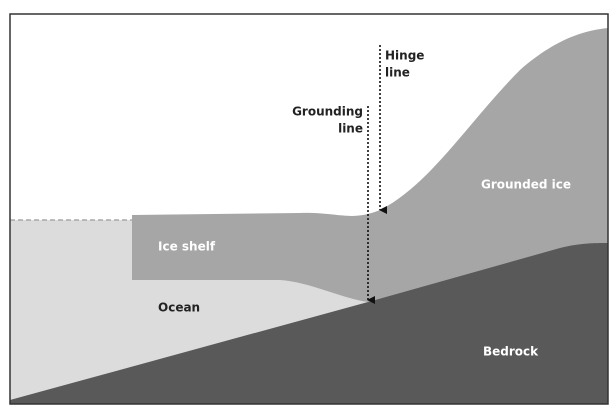 Image resolution: width=609 pixels, height=405 pixels. What do you see at coordinates (404, 56) in the screenshot?
I see `hinge-label: Hinge` at bounding box center [404, 56].